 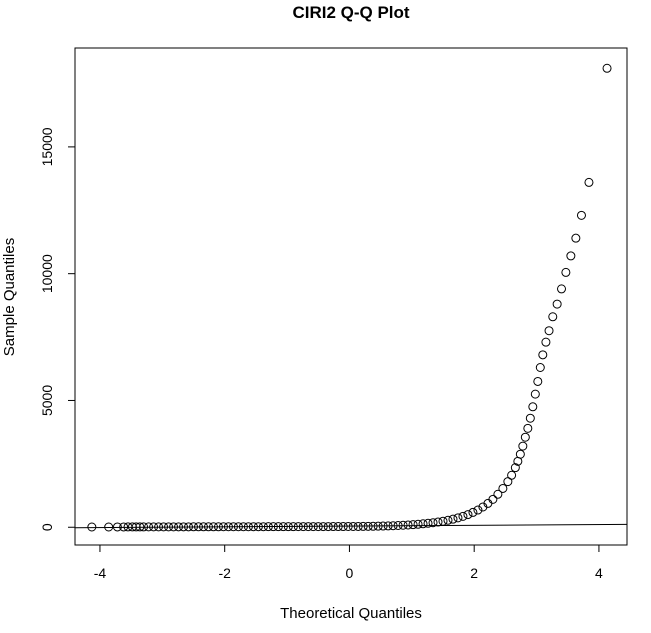 What do you see at coordinates (224, 573) in the screenshot?
I see `x-tick-label: -2` at bounding box center [224, 573].